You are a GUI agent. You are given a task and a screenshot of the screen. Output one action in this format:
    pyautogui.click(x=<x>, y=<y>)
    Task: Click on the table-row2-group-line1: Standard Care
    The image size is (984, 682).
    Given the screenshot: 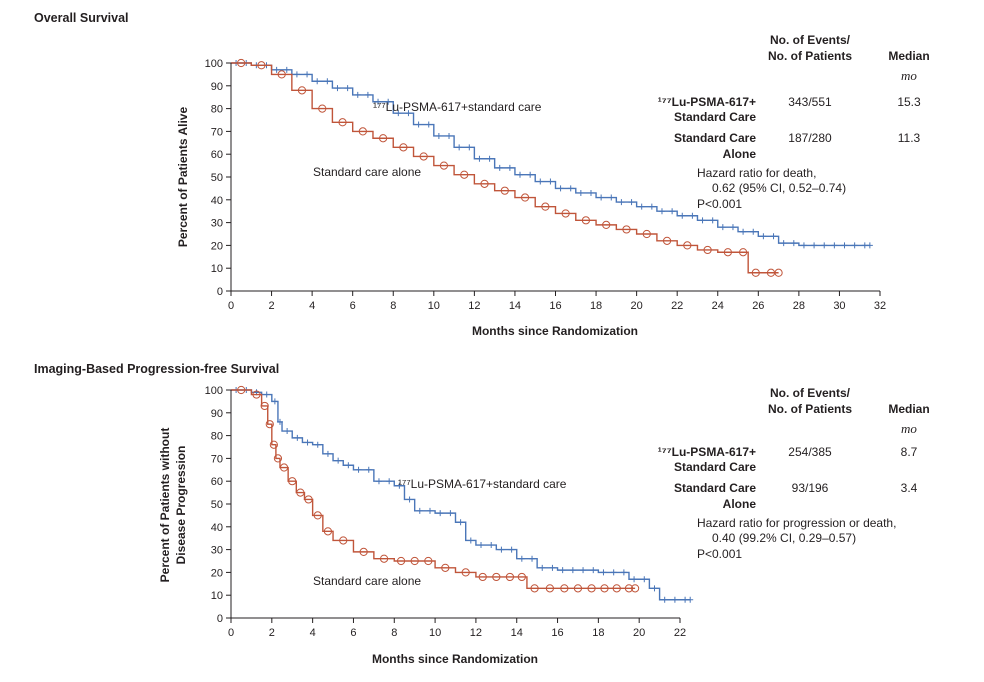 What is the action you would take?
    pyautogui.click(x=715, y=488)
    